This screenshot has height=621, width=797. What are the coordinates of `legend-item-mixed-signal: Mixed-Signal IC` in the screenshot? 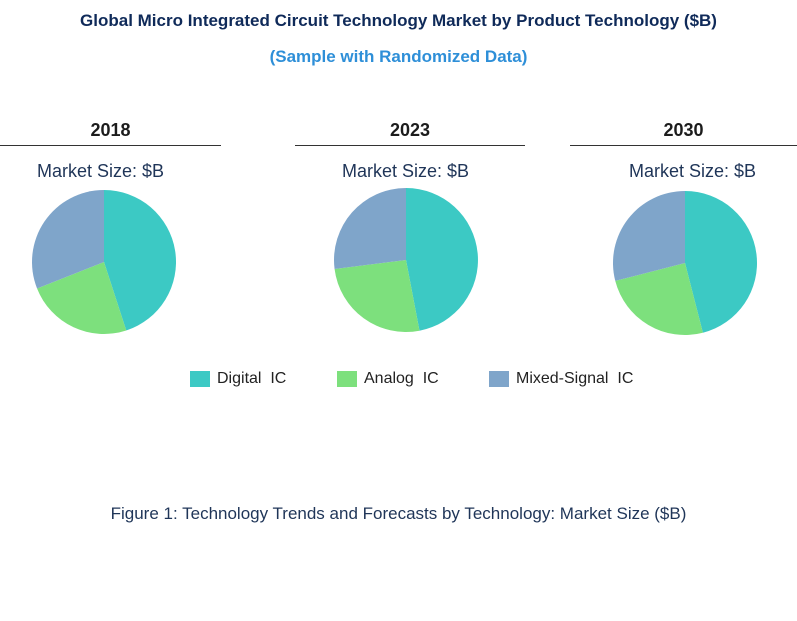 It's located at (561, 379).